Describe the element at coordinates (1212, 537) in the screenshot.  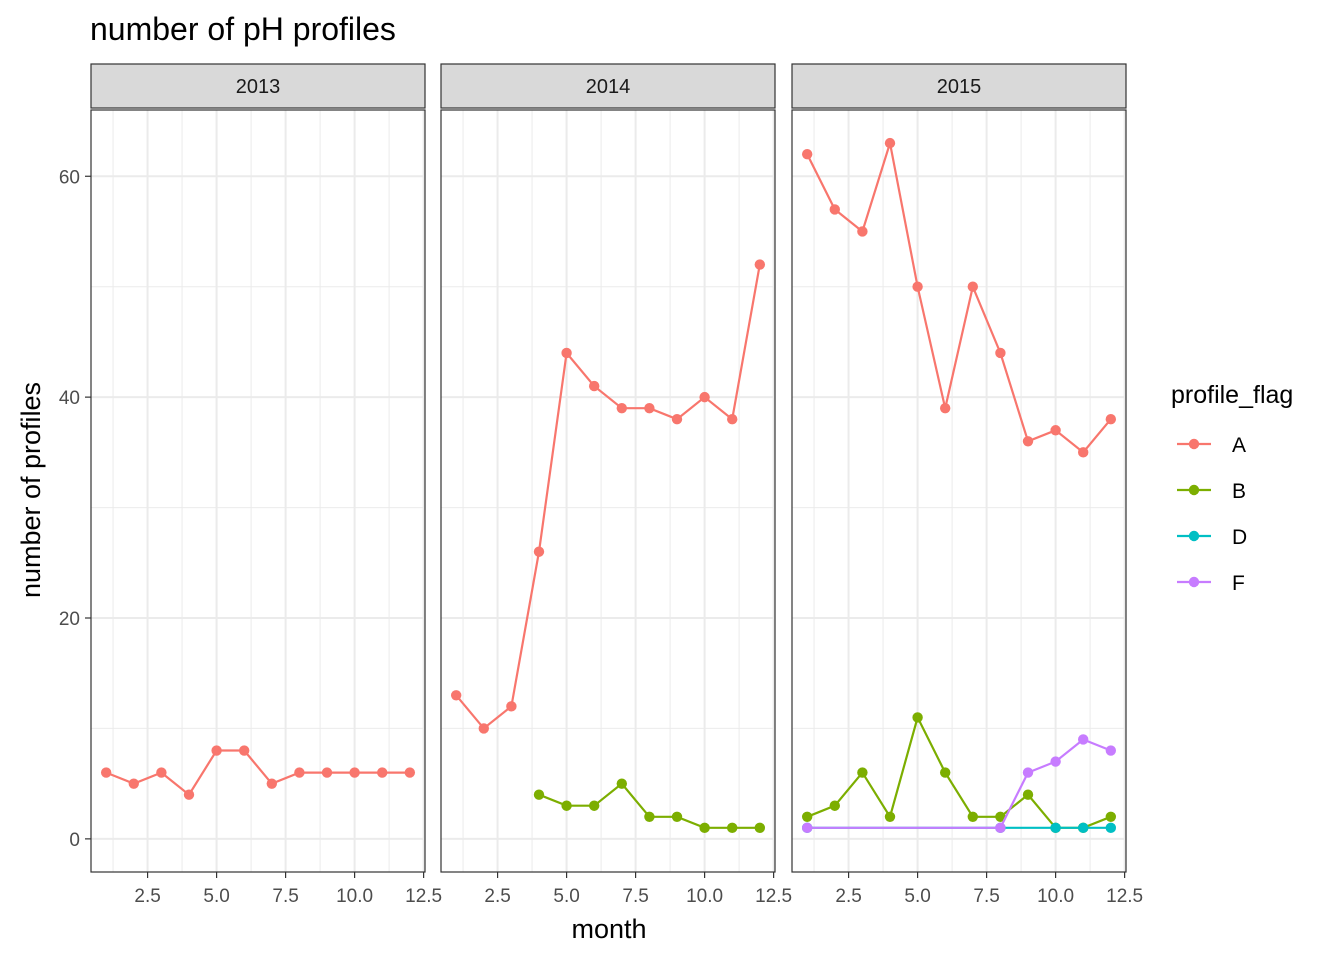
I see `legend-item-D: D` at that location.